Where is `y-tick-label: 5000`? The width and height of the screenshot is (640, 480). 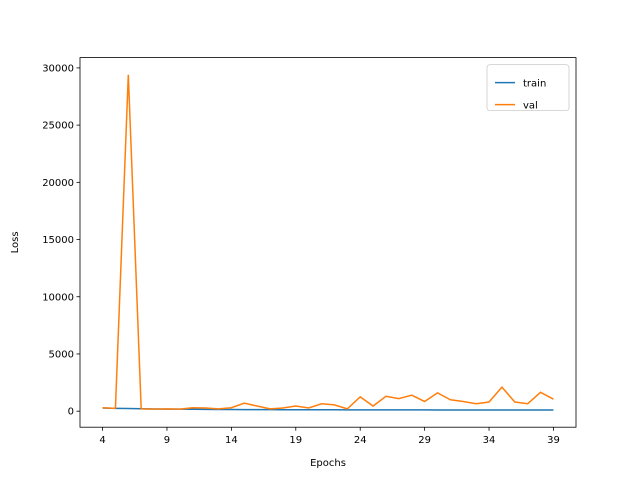 y-tick-label: 5000 is located at coordinates (61, 354).